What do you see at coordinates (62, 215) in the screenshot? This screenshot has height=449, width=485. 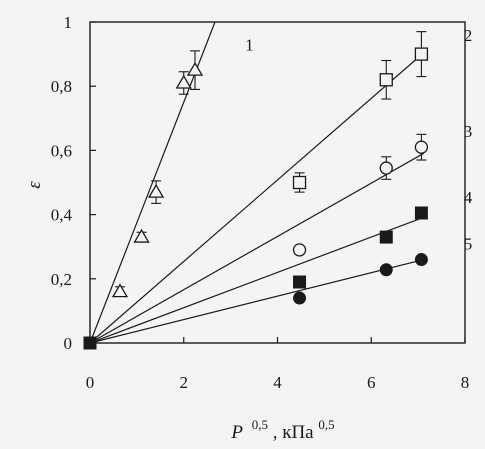 I see `y-tick-label: 0,4` at bounding box center [62, 215].